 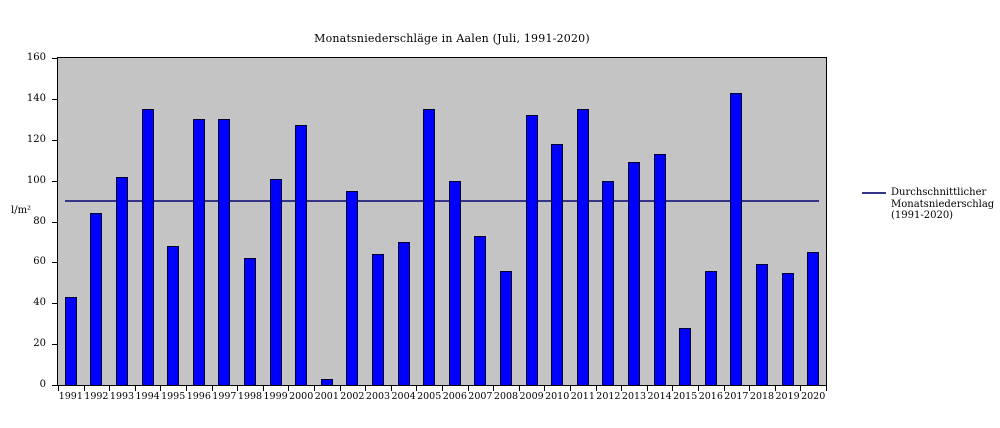 What do you see at coordinates (36, 57) in the screenshot?
I see `y-tick-label-160: 160` at bounding box center [36, 57].